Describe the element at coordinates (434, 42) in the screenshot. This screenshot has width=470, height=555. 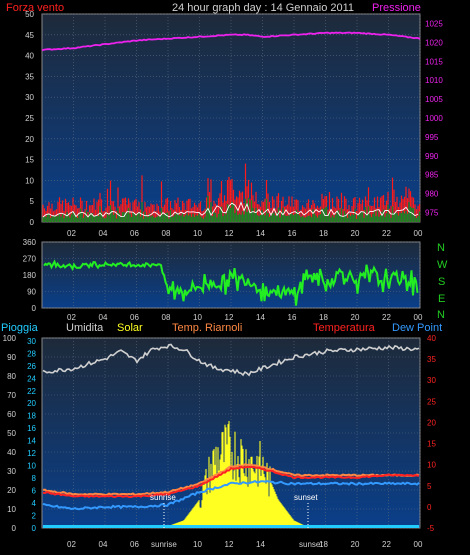
I see `y-right-tick-label: 1020` at that location.